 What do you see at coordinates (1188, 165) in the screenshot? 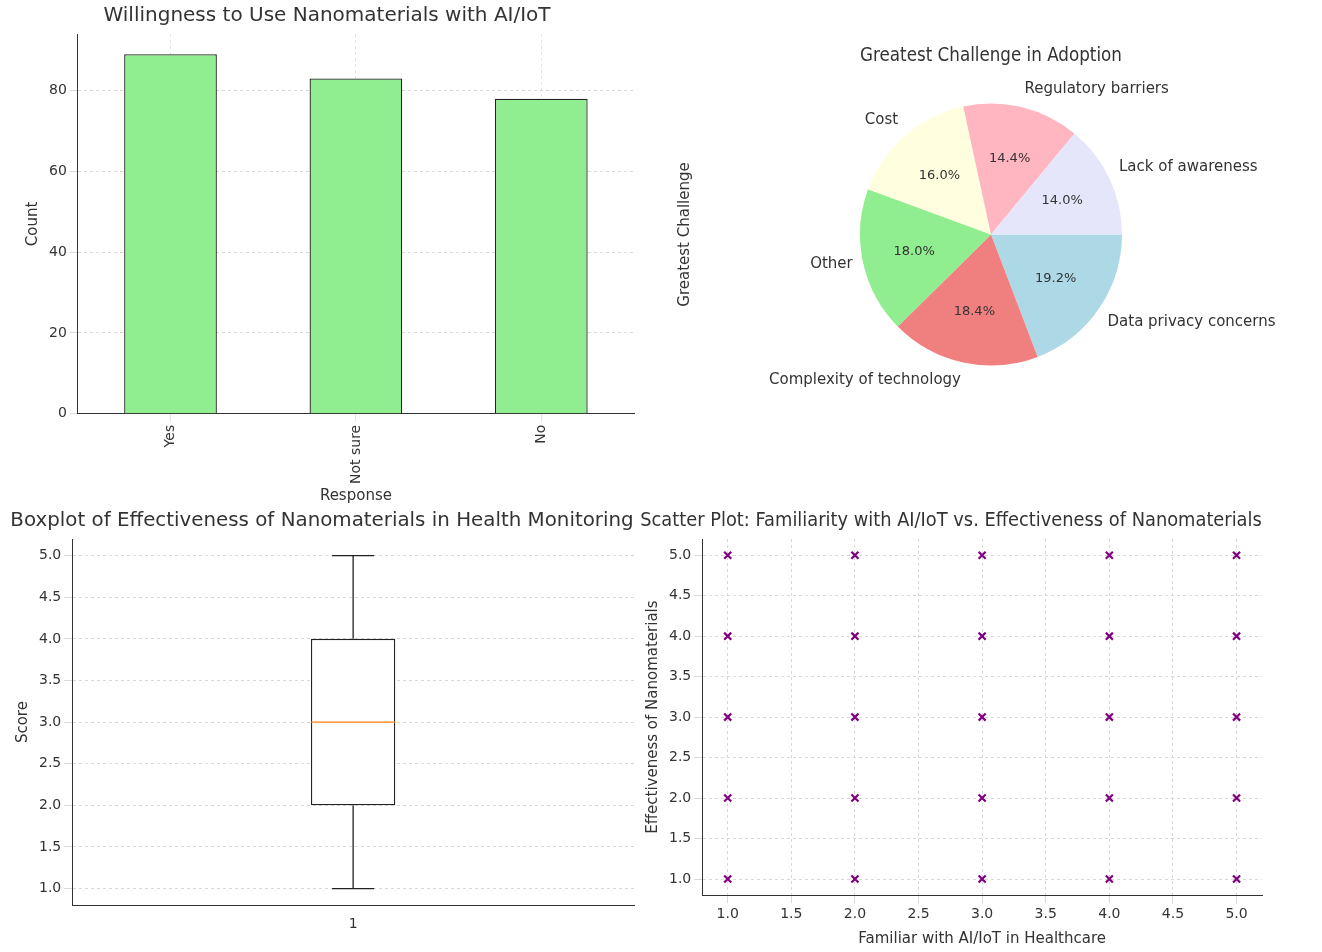
I see `slice-label: Lack of awareness` at bounding box center [1188, 165].